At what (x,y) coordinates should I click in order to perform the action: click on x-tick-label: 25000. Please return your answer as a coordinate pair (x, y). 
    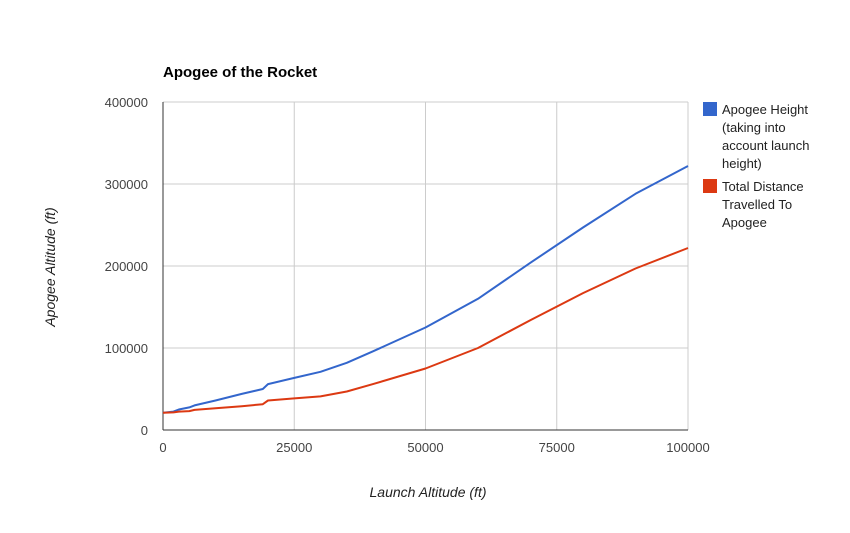
    Looking at the image, I should click on (294, 447).